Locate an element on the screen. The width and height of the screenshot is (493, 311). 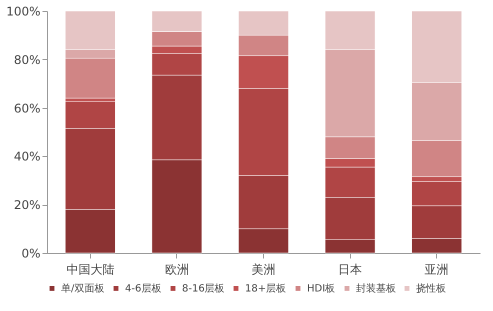
y-tick-label: 20% is located at coordinates (27, 205).